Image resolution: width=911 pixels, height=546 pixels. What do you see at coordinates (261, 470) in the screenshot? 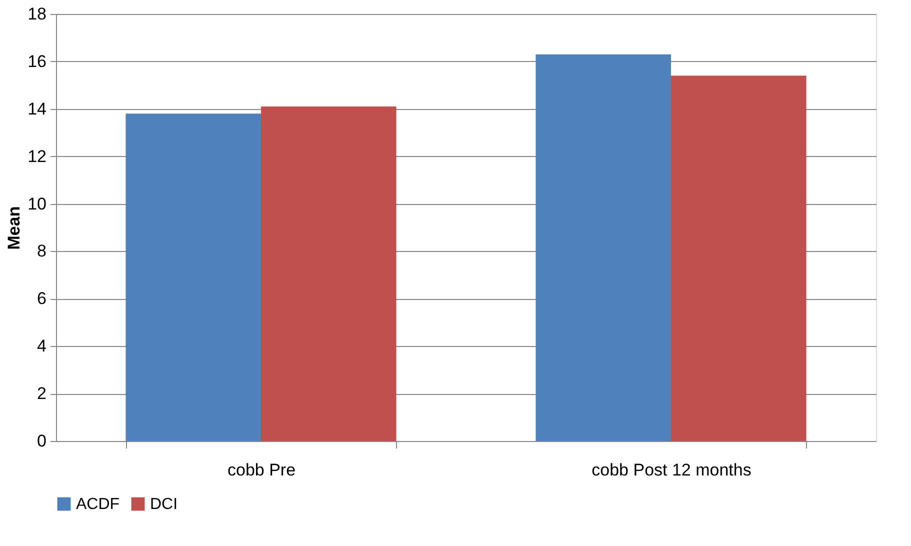
I see `x-tick-label: cobb Pre` at bounding box center [261, 470].